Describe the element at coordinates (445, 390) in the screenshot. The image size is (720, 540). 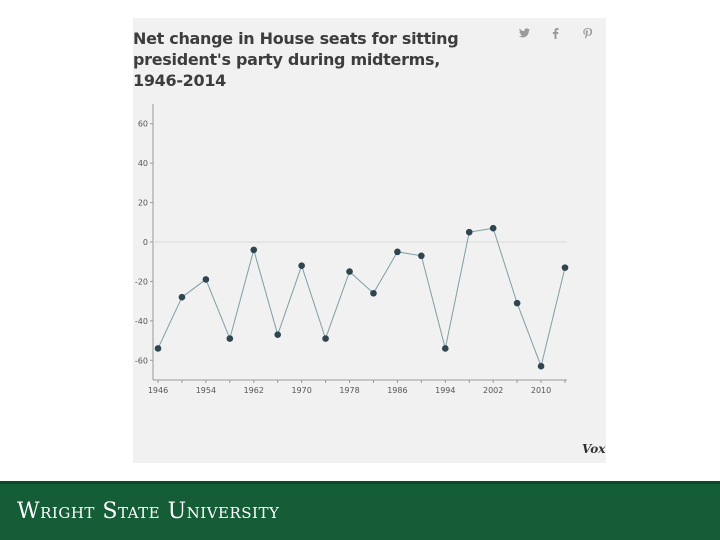
I see `x-tick-label: 1994` at that location.